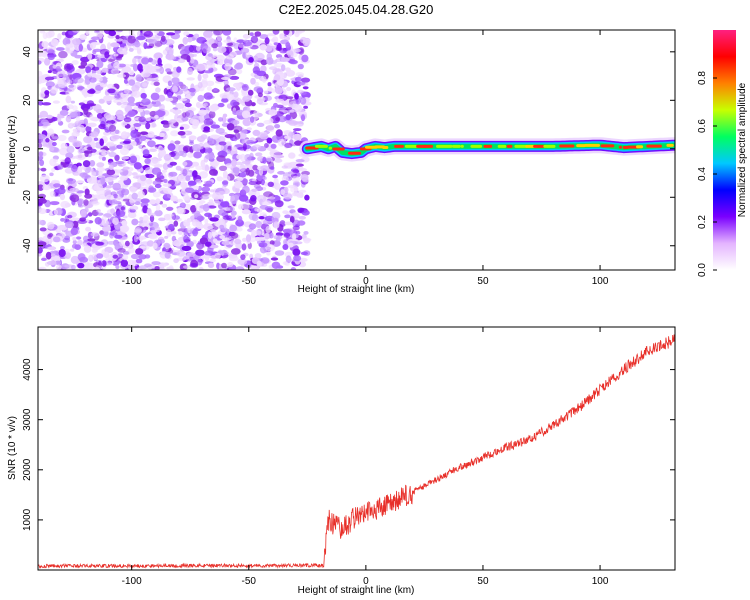  What do you see at coordinates (702, 270) in the screenshot?
I see `colorbar-tick-label: 0.0` at bounding box center [702, 270].